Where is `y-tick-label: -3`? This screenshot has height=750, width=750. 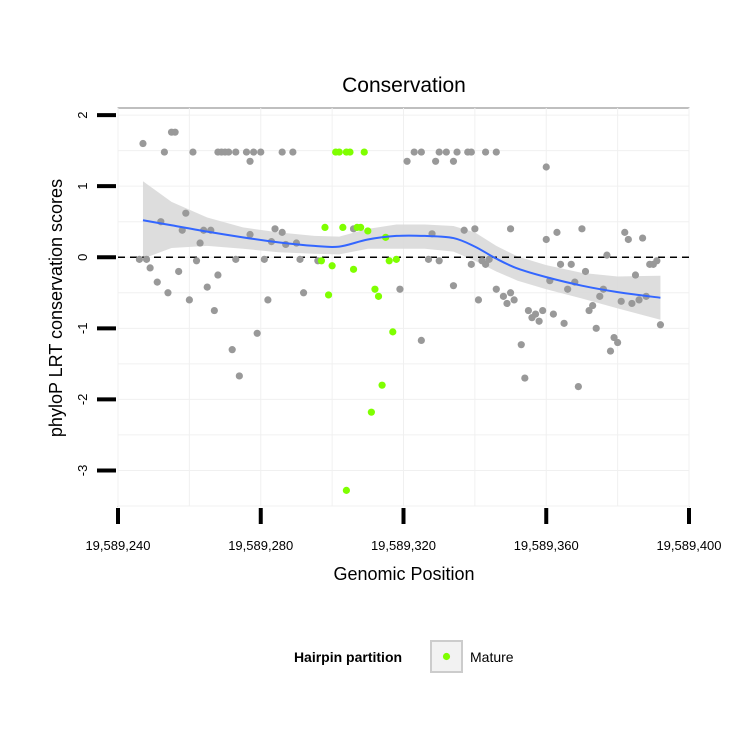
y-tick-label: -3 is located at coordinates (82, 471).